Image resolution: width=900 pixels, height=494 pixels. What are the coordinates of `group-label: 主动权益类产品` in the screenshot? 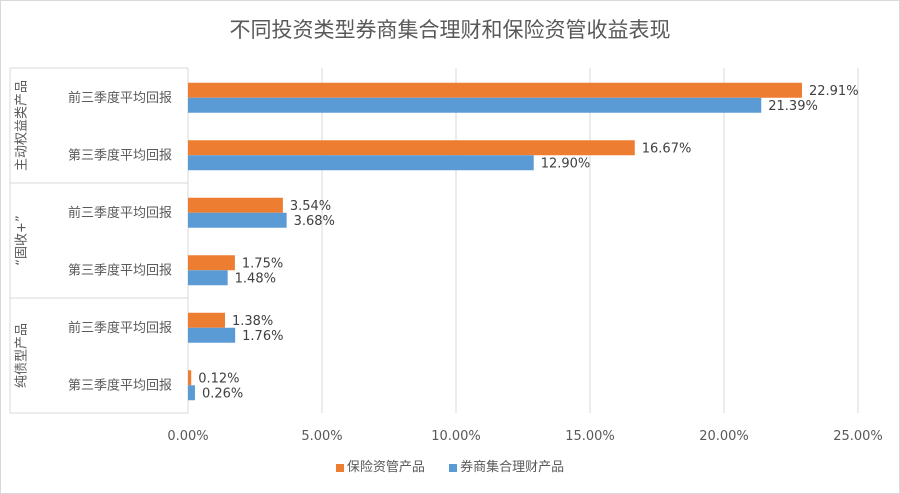 It's located at (22, 125).